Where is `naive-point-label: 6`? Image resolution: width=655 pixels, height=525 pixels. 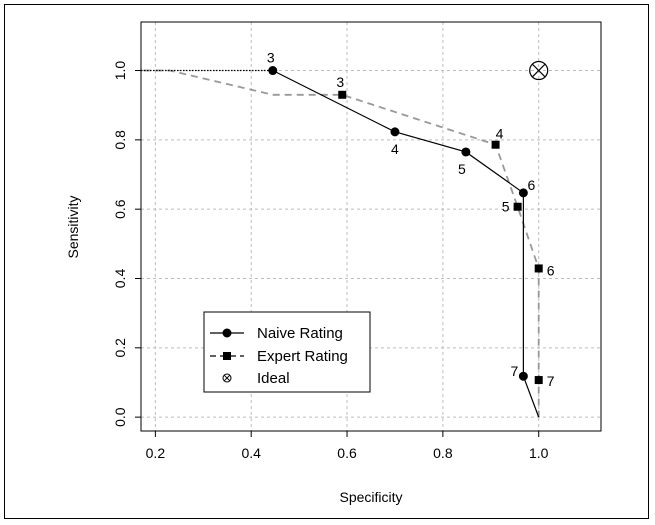 naive-point-label: 6 is located at coordinates (531, 185).